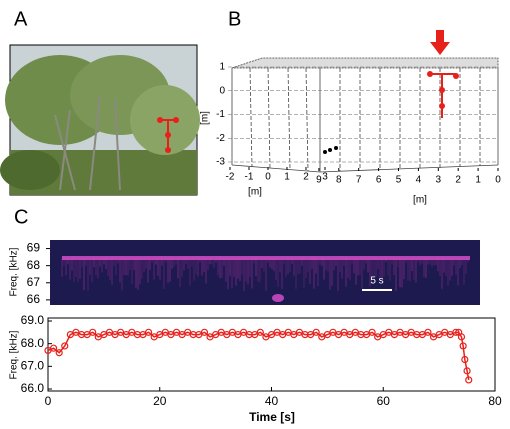  Describe the element at coordinates (33, 388) in the screenshot. I see `y-tick-label: 66.0` at that location.